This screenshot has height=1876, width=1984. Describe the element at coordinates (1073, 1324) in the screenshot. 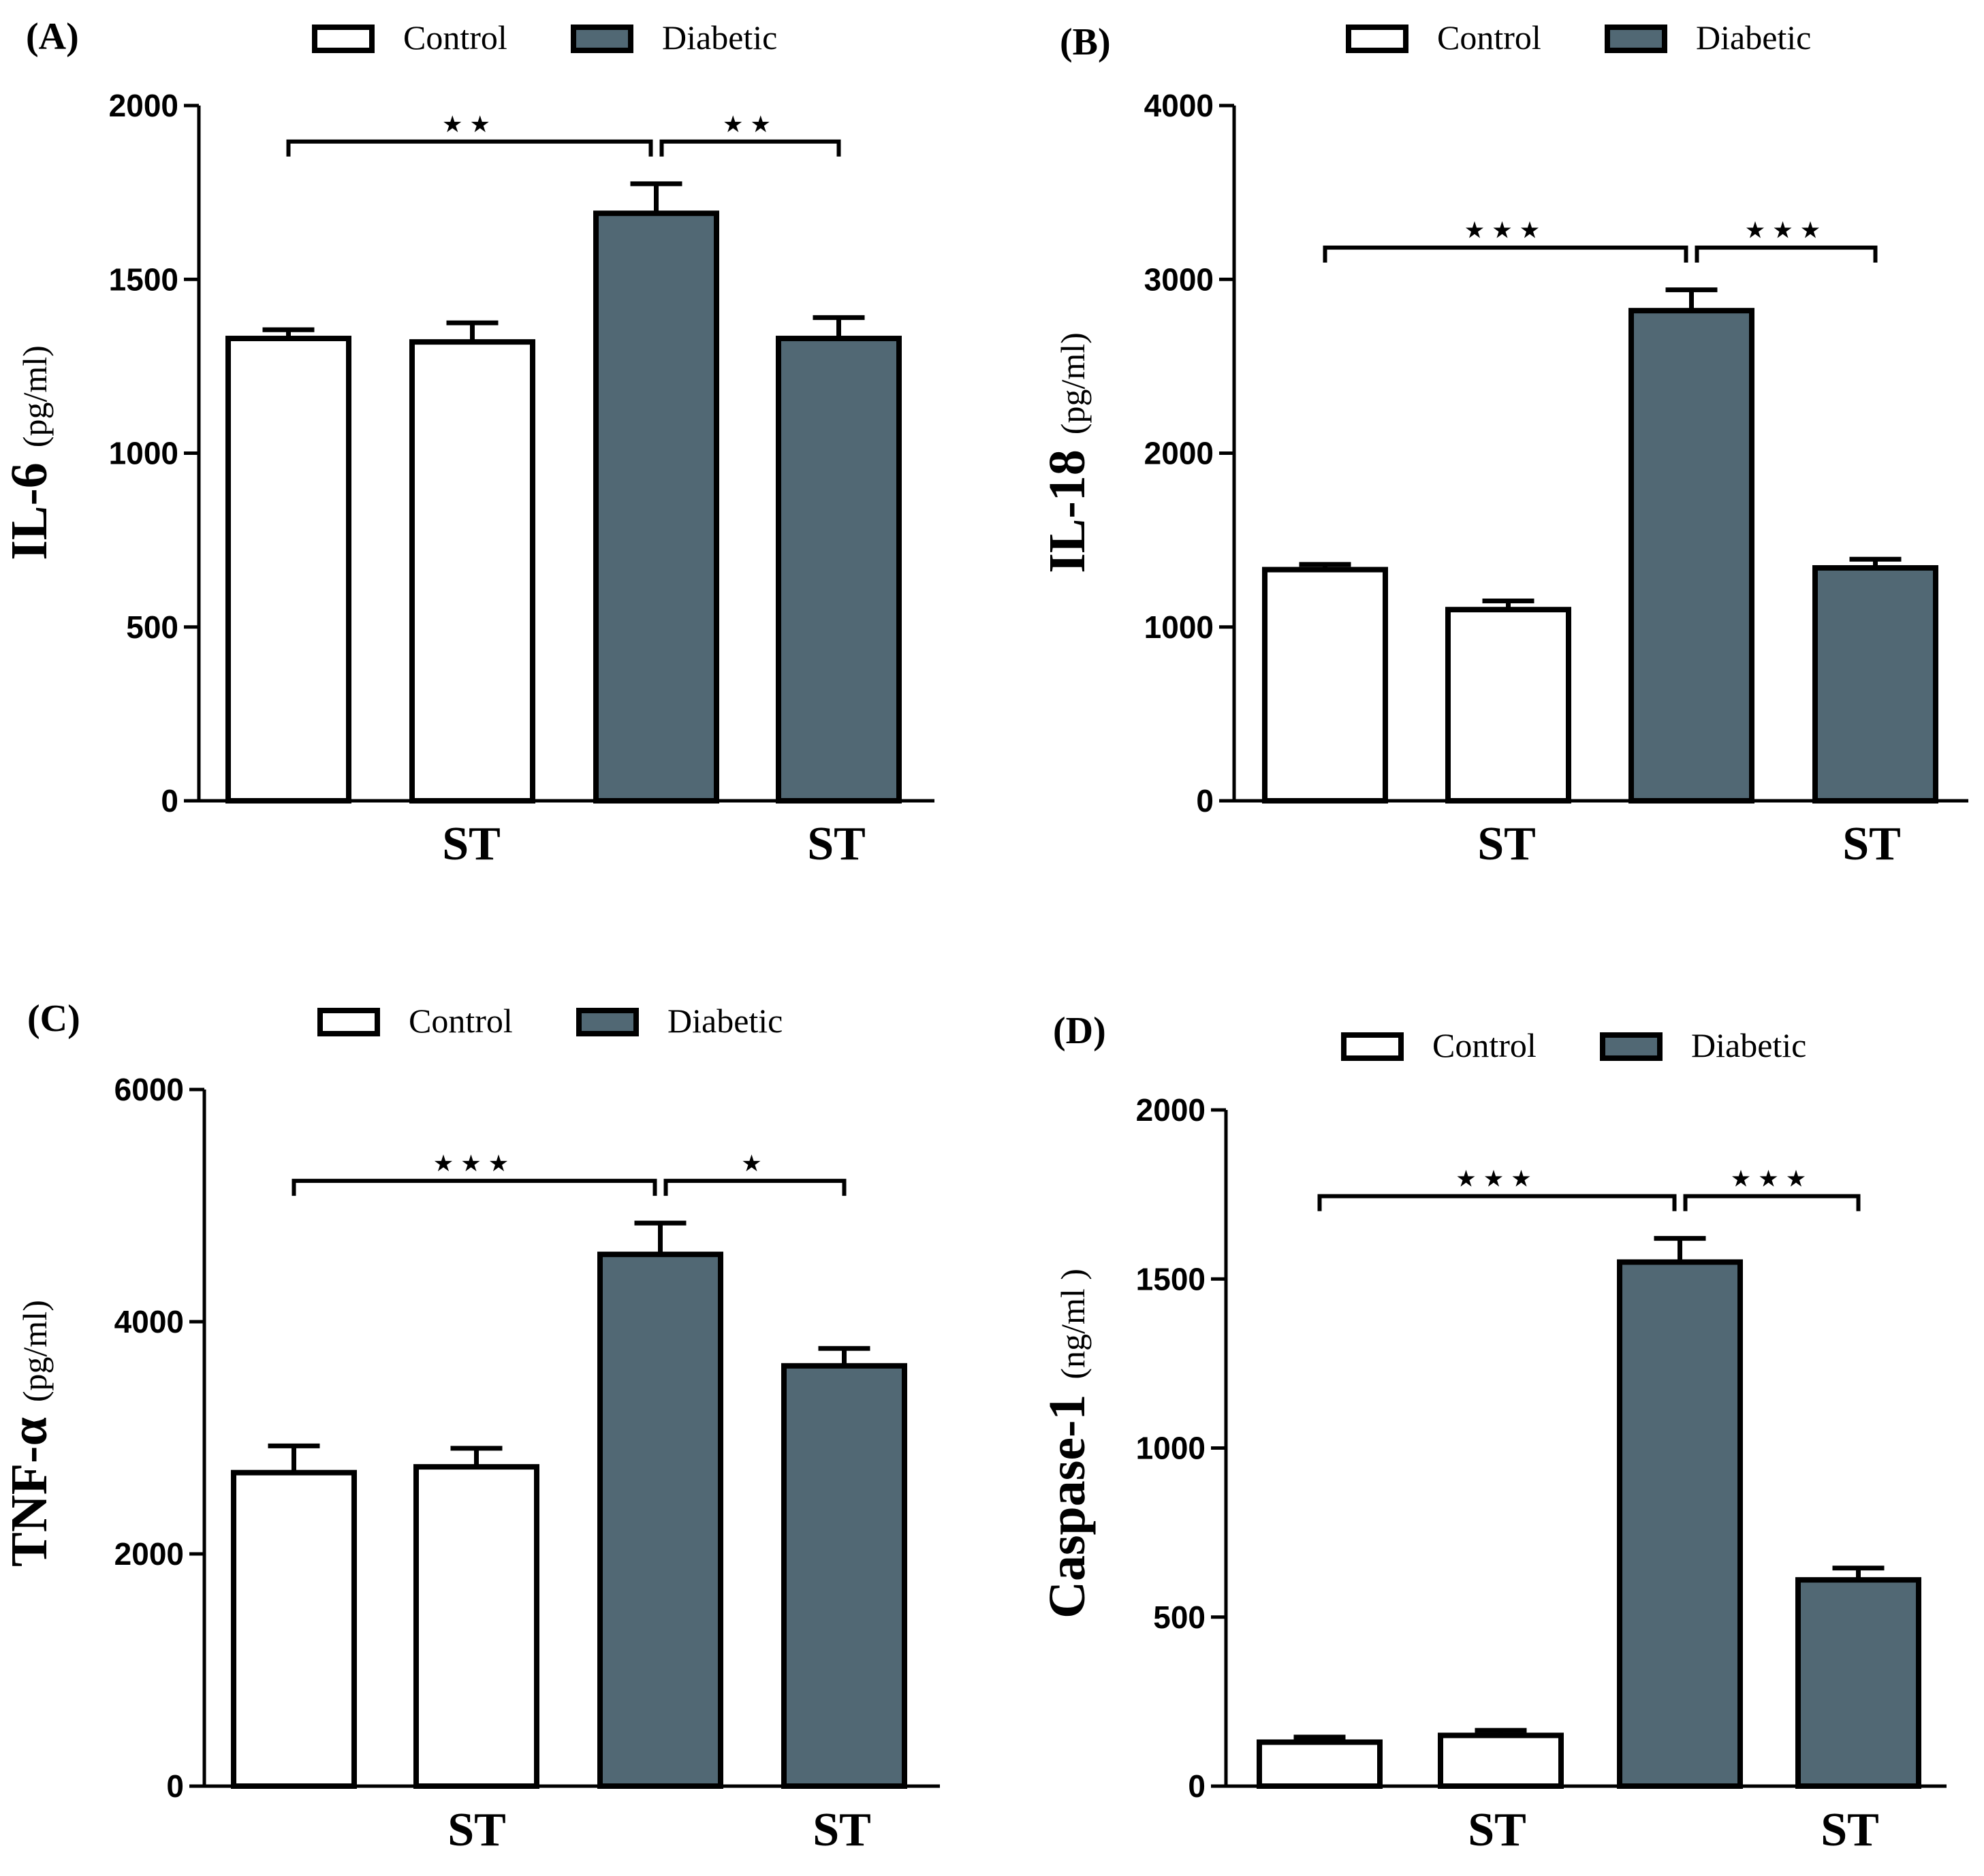

I see `y-axis-label-unit: (ng/ml )` at that location.